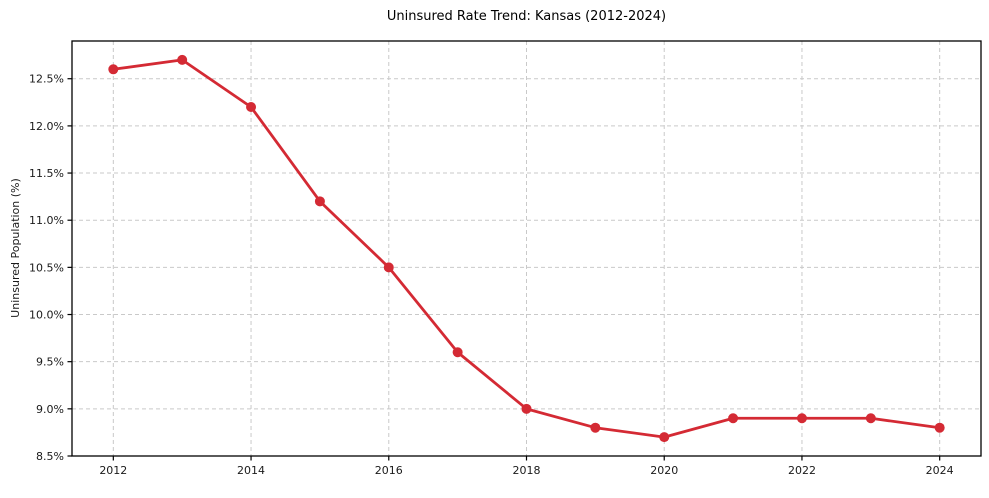 The image size is (989, 498). Describe the element at coordinates (527, 470) in the screenshot. I see `x-tick-label: 2018` at that location.